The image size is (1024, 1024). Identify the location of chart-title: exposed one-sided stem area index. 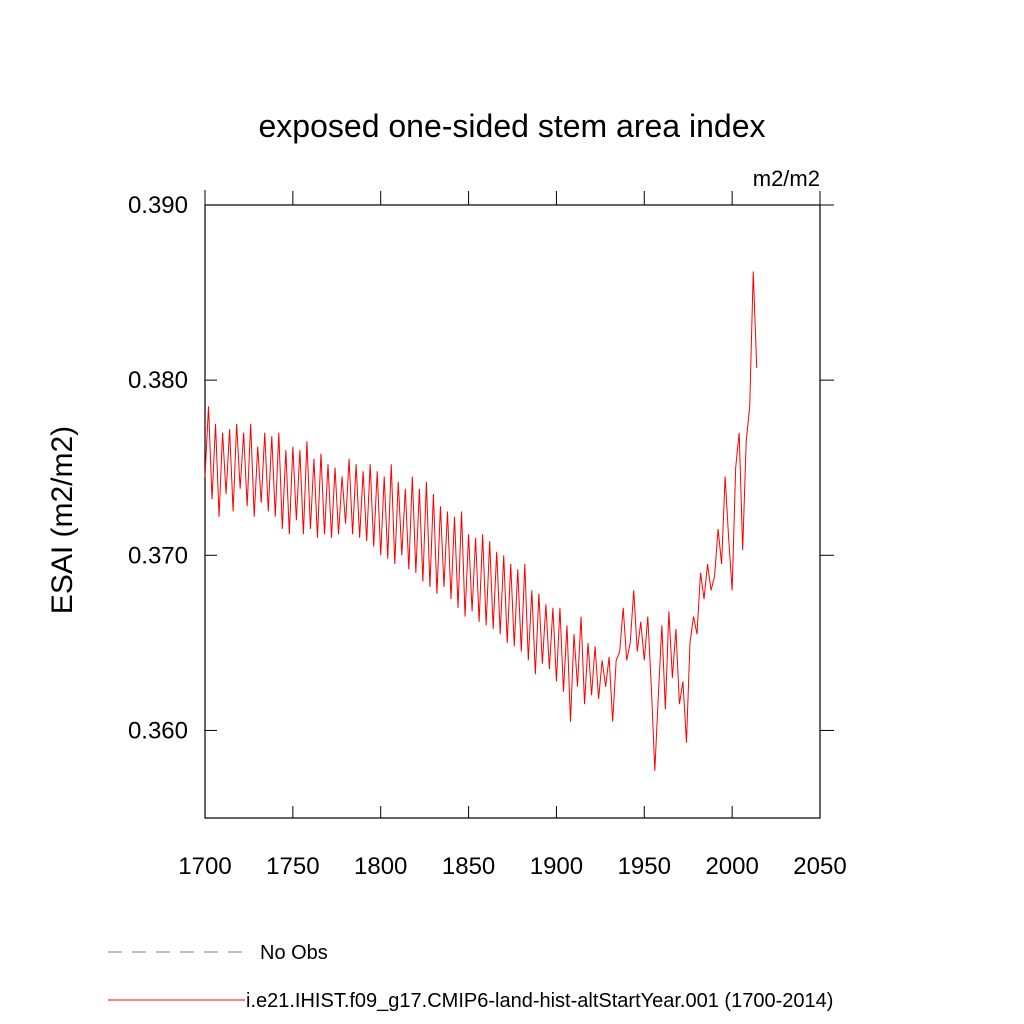
(512, 126).